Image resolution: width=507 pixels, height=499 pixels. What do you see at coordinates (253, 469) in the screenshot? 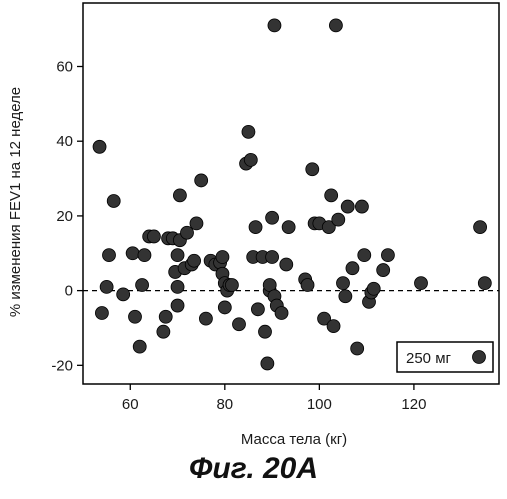
I see `figure-caption: Фиг. 20A` at bounding box center [253, 469].